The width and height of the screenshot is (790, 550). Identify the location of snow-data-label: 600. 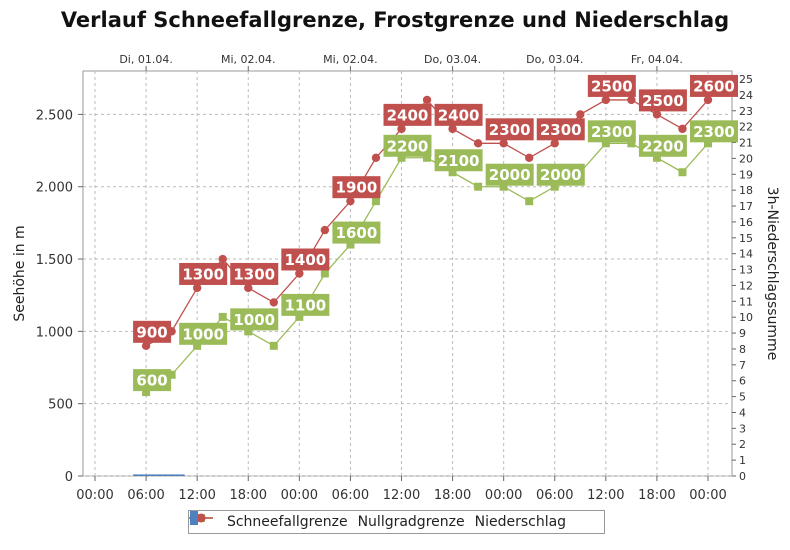
(151, 381).